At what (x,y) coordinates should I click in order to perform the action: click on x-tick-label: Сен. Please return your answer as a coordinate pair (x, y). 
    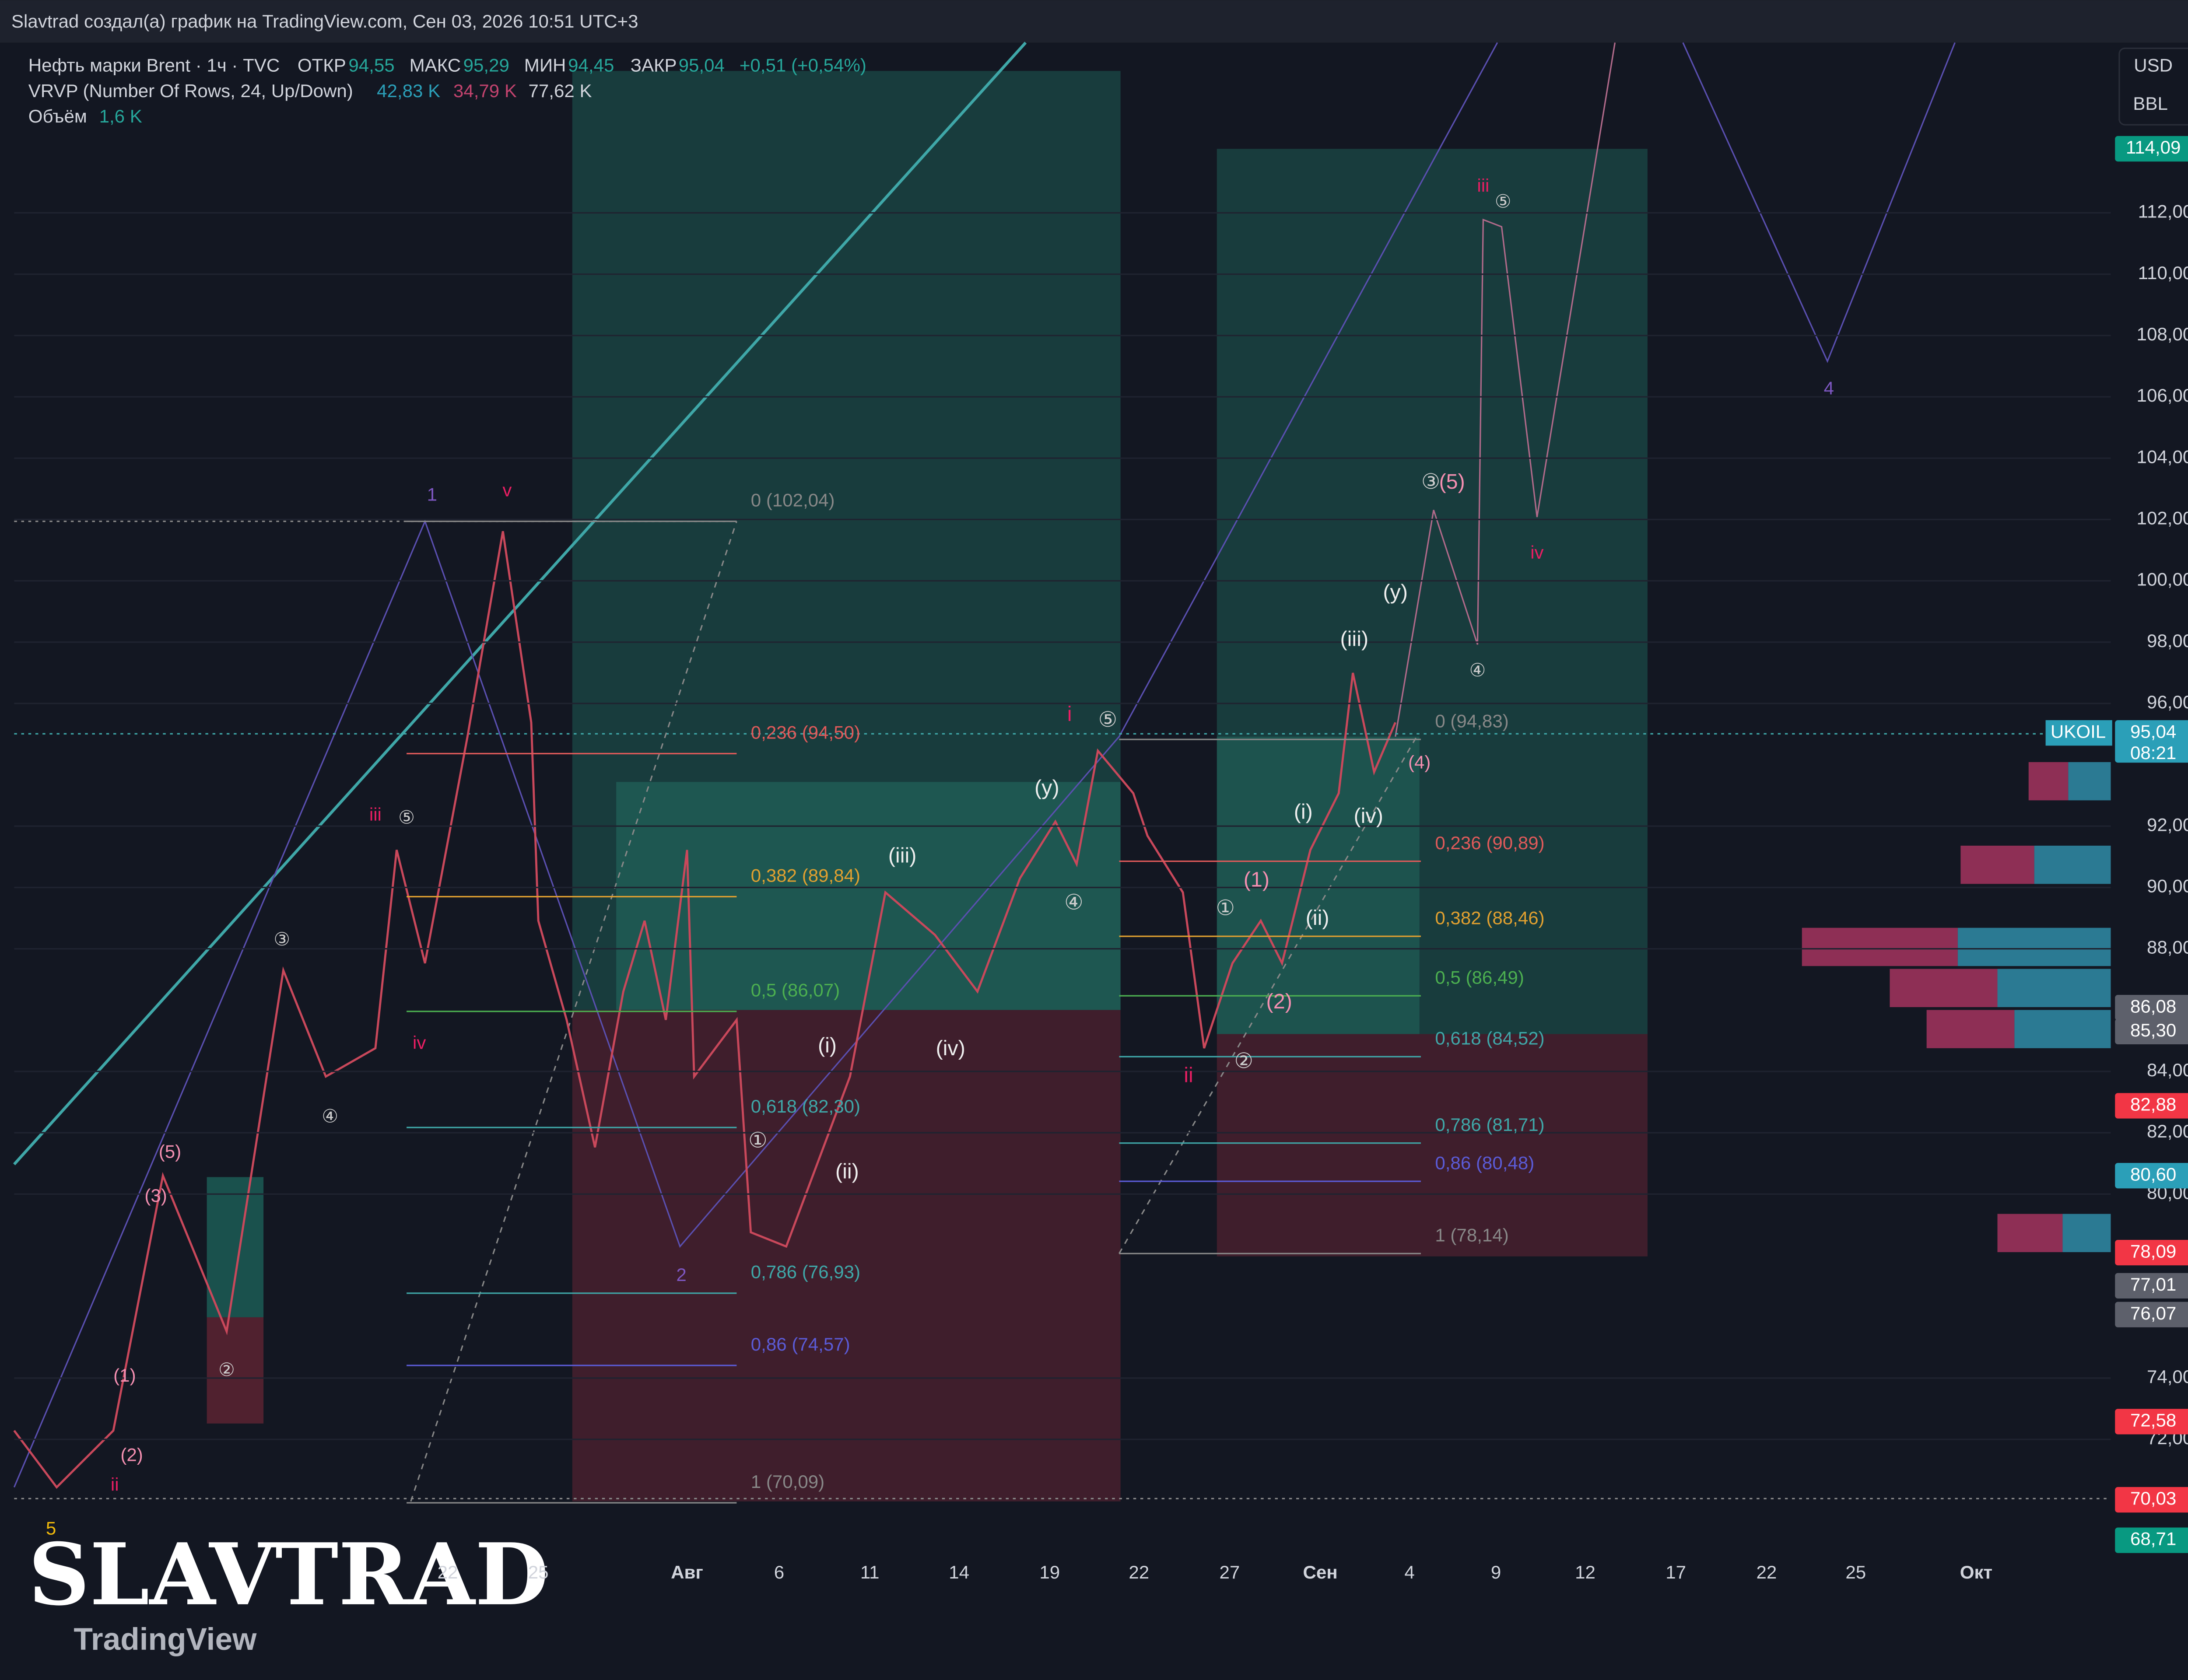
    Looking at the image, I should click on (1320, 1572).